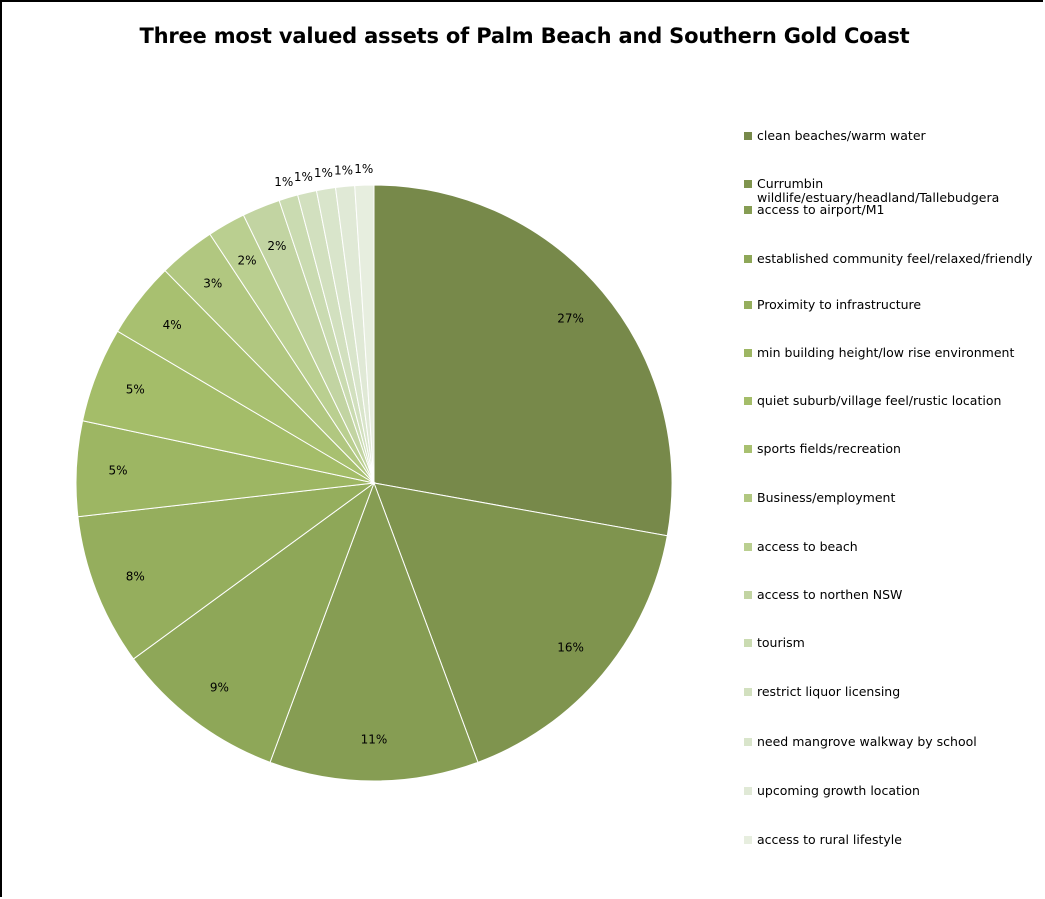 This screenshot has height=899, width=1045. What do you see at coordinates (276, 246) in the screenshot?
I see `data-label-11: 2%` at bounding box center [276, 246].